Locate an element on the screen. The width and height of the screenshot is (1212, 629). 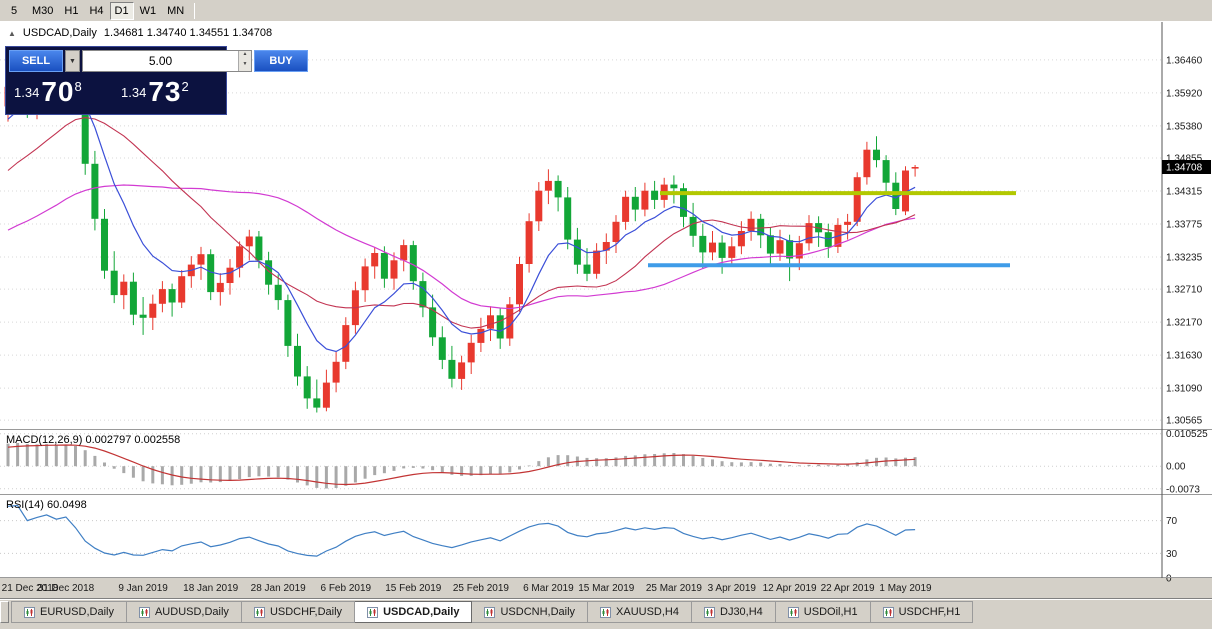
timeframe-button-H4: H4 is located at coordinates (96, 10).